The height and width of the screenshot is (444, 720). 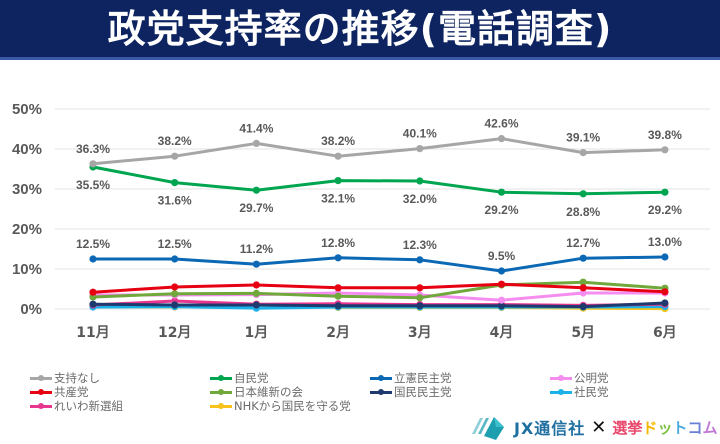 I want to click on legend-label: 日本維新の会, so click(x=268, y=392).